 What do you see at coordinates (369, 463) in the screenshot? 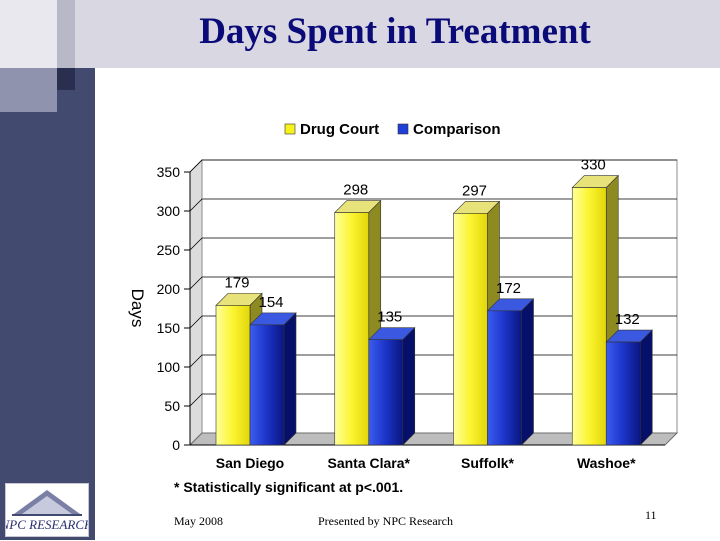
I see `x-tick-label: Santa Clara*` at bounding box center [369, 463].